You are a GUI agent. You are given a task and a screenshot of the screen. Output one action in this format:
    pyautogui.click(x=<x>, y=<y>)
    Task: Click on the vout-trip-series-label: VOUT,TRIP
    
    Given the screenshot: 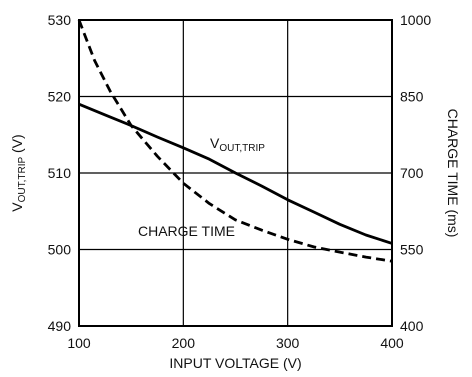 What is the action you would take?
    pyautogui.click(x=237, y=144)
    